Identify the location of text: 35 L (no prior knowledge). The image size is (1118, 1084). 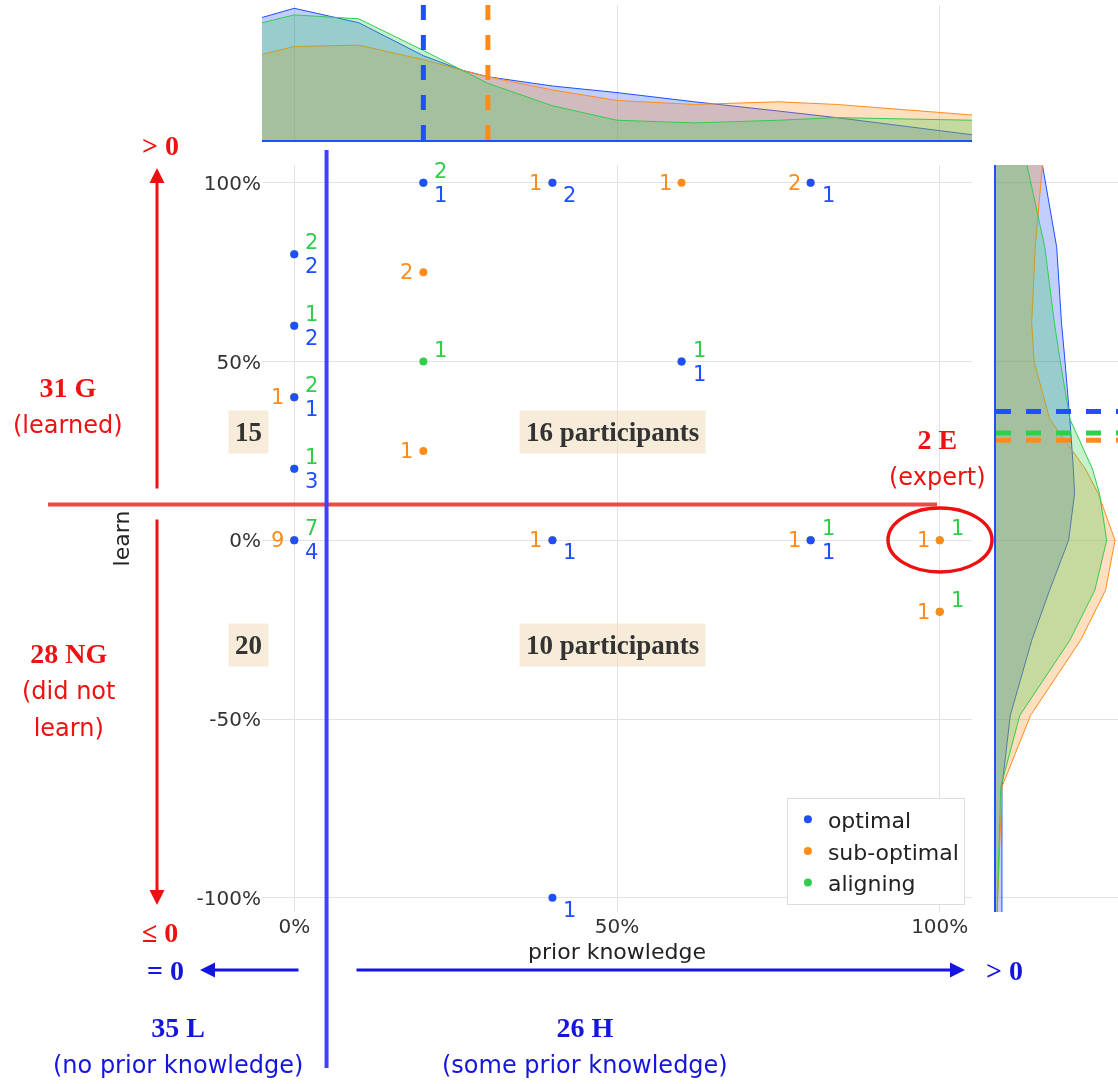
(178, 1046).